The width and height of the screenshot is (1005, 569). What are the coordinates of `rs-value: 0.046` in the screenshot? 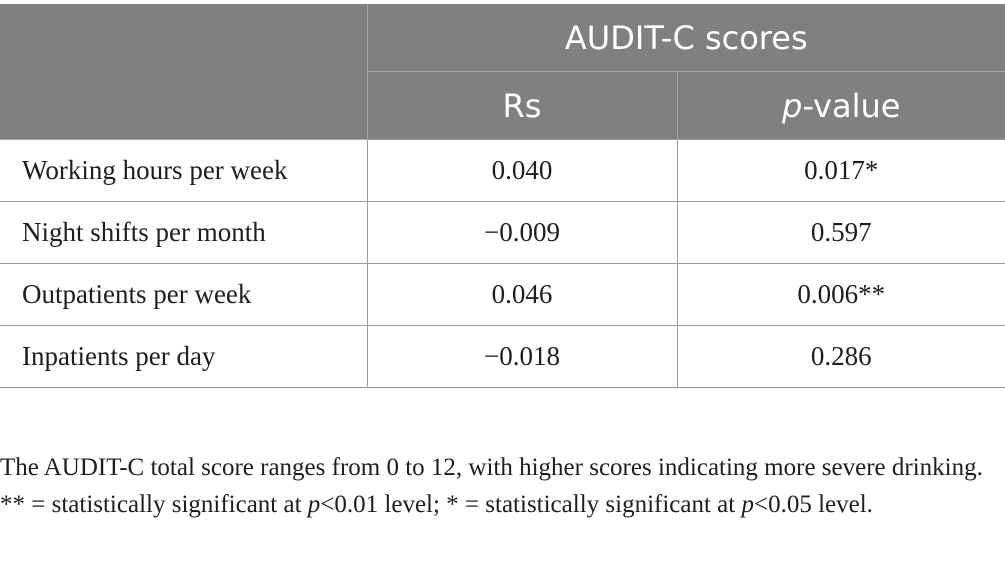 It's located at (522, 294).